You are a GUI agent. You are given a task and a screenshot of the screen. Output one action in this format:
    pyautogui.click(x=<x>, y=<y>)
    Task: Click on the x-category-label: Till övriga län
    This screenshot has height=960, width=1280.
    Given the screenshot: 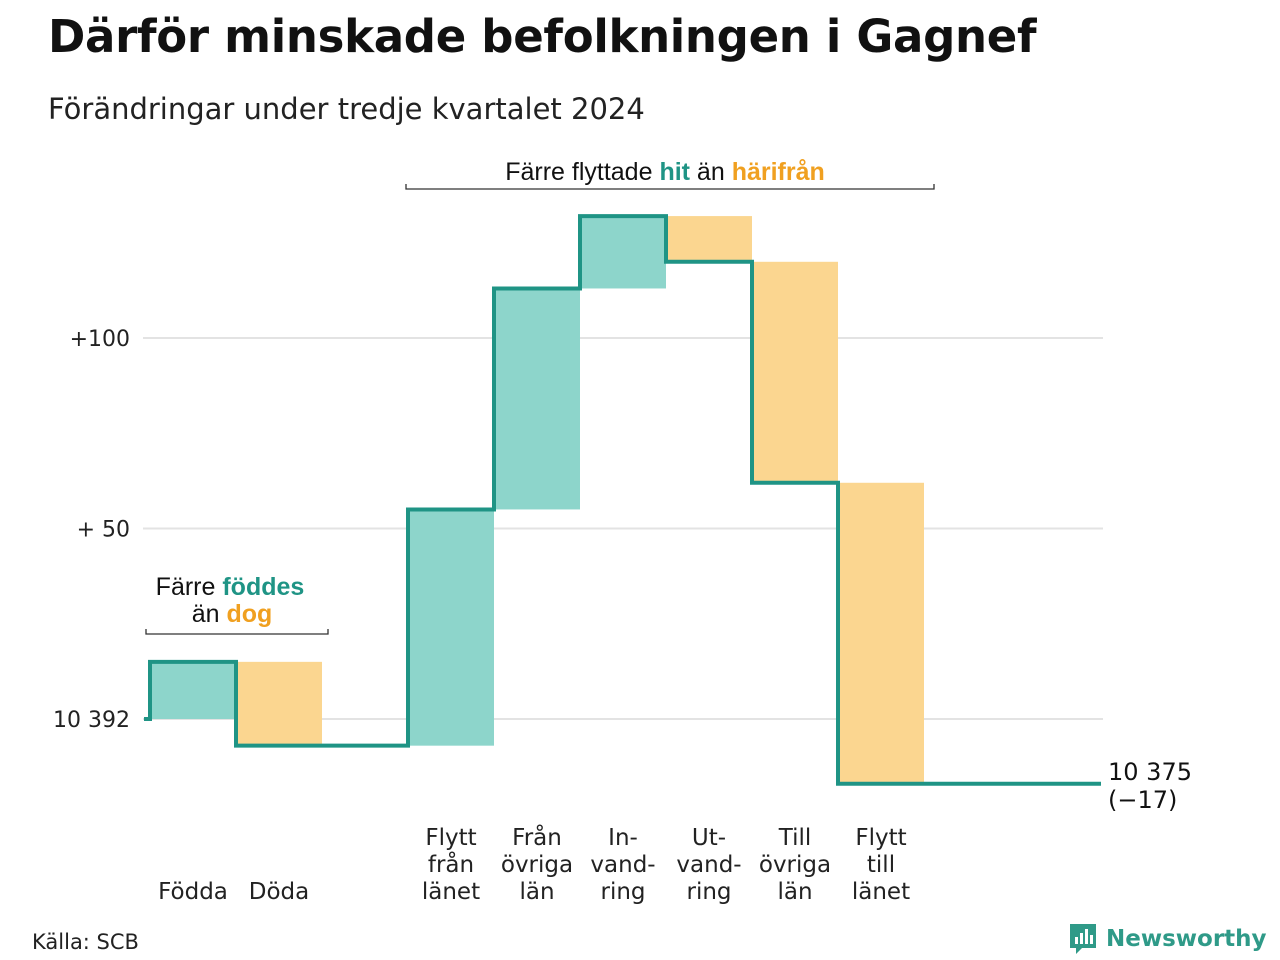 What is the action you would take?
    pyautogui.click(x=795, y=865)
    